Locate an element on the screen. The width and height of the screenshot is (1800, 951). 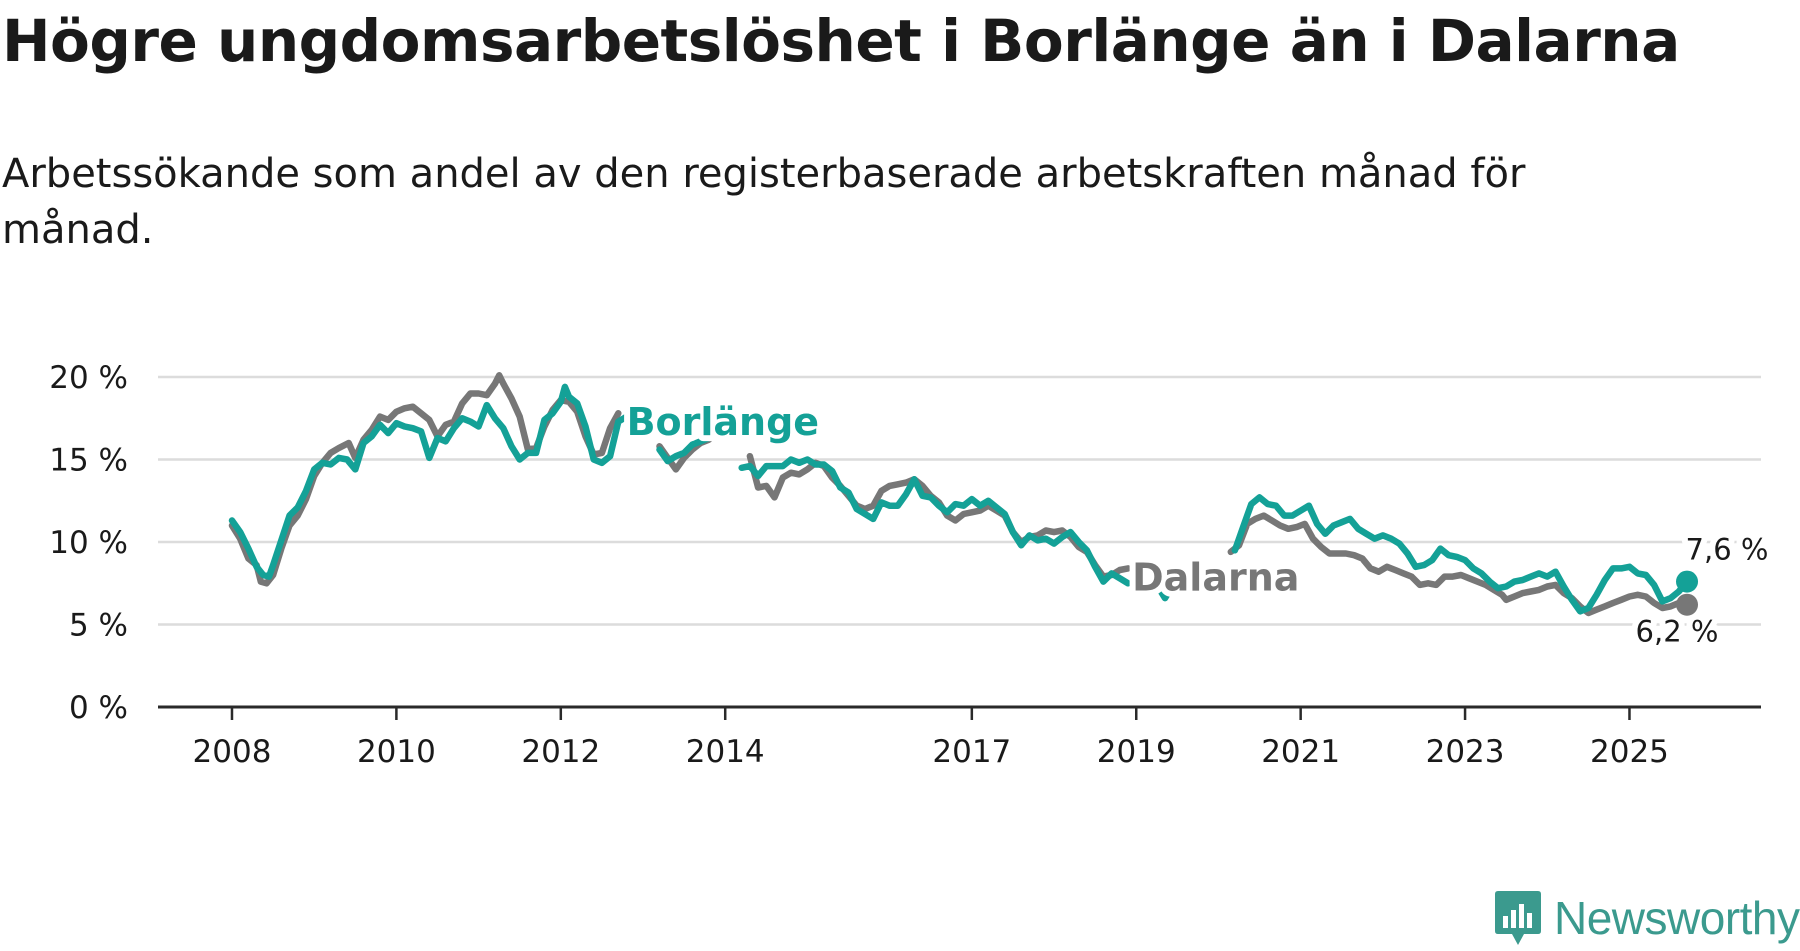
end-label-dalarna-halo: 6,2 % is located at coordinates (1677, 632).